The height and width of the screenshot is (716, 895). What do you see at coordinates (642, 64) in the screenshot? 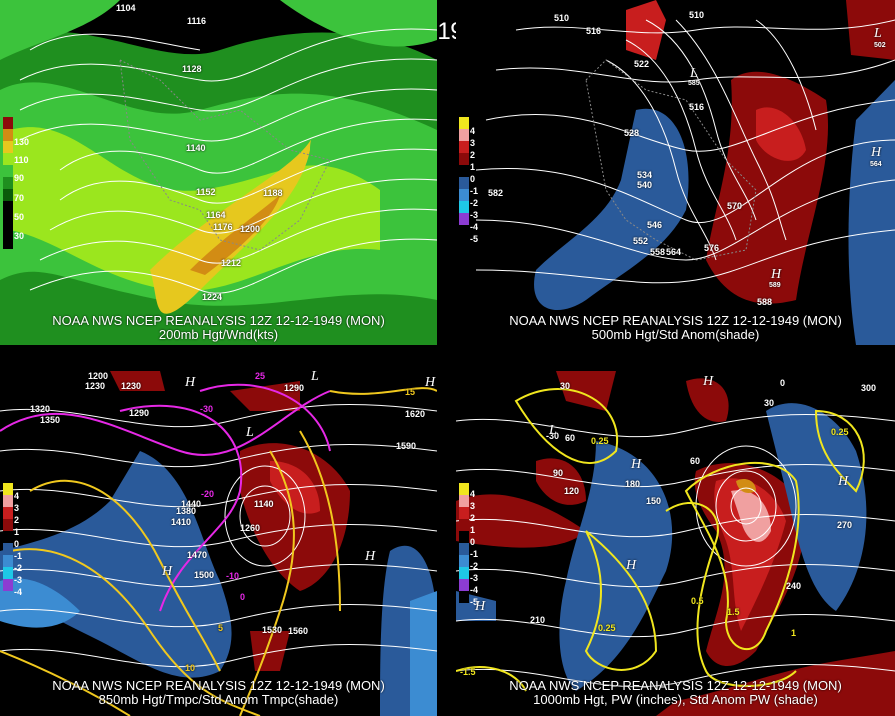
I see `contour-label: 522` at bounding box center [642, 64].